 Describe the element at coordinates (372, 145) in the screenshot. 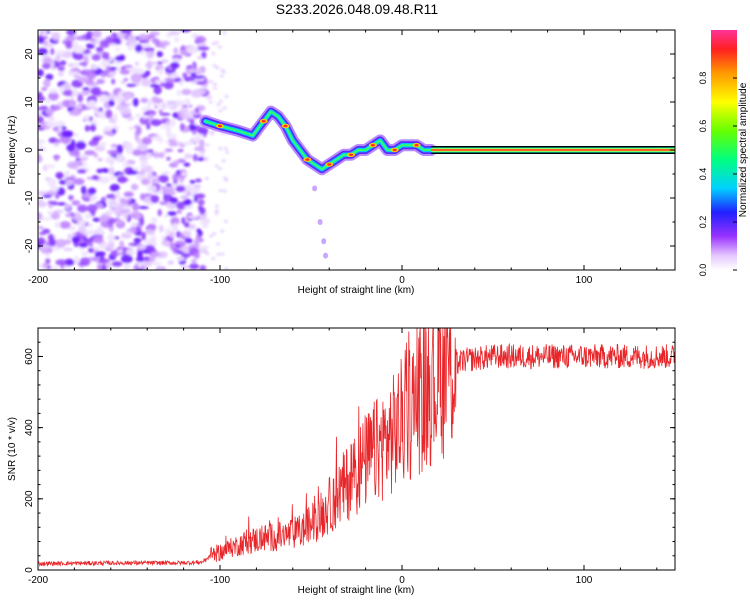

I see `tone-hotspot-core` at that location.